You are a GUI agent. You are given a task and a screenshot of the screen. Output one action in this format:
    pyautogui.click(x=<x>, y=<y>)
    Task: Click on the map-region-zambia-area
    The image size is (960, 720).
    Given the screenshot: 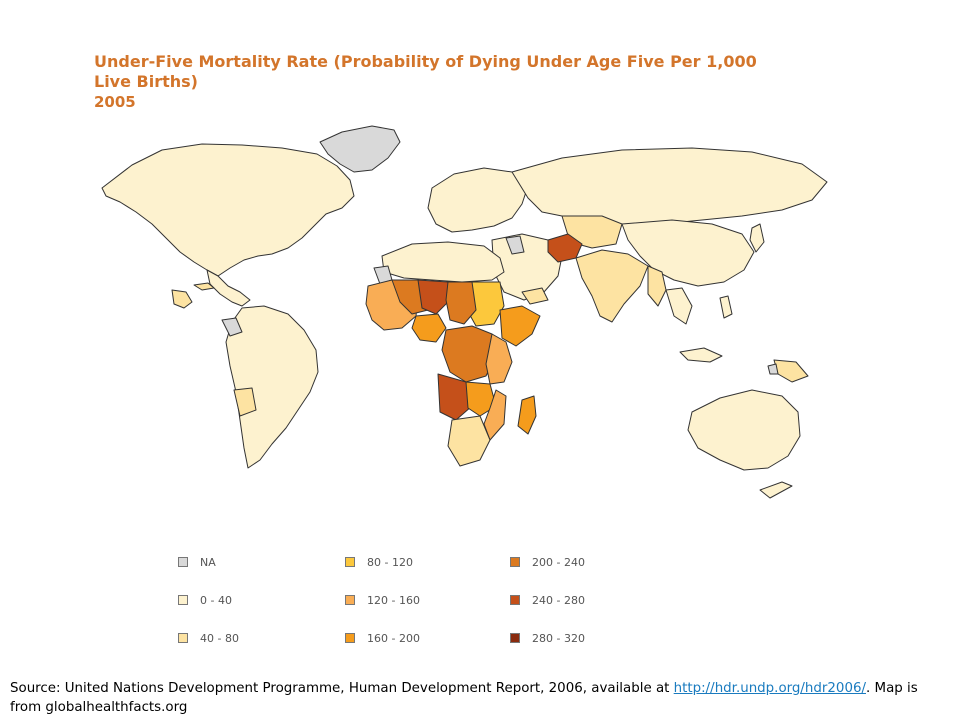 What is the action you would take?
    pyautogui.click(x=481, y=399)
    